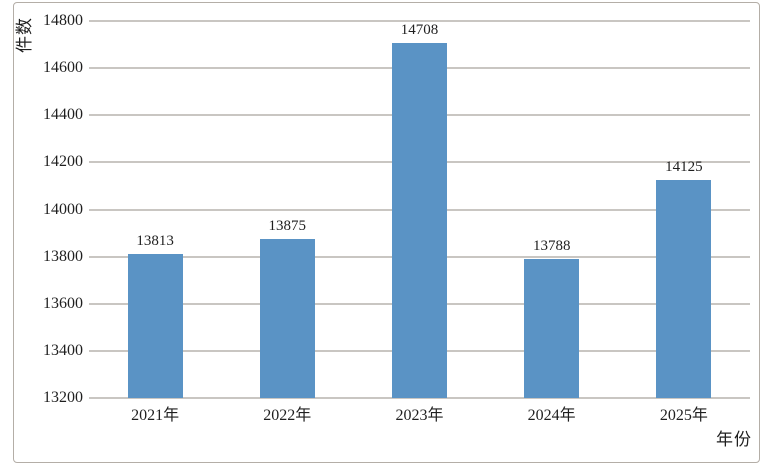 The image size is (768, 469). What do you see at coordinates (287, 225) in the screenshot?
I see `bar-value-label: 13875` at bounding box center [287, 225].